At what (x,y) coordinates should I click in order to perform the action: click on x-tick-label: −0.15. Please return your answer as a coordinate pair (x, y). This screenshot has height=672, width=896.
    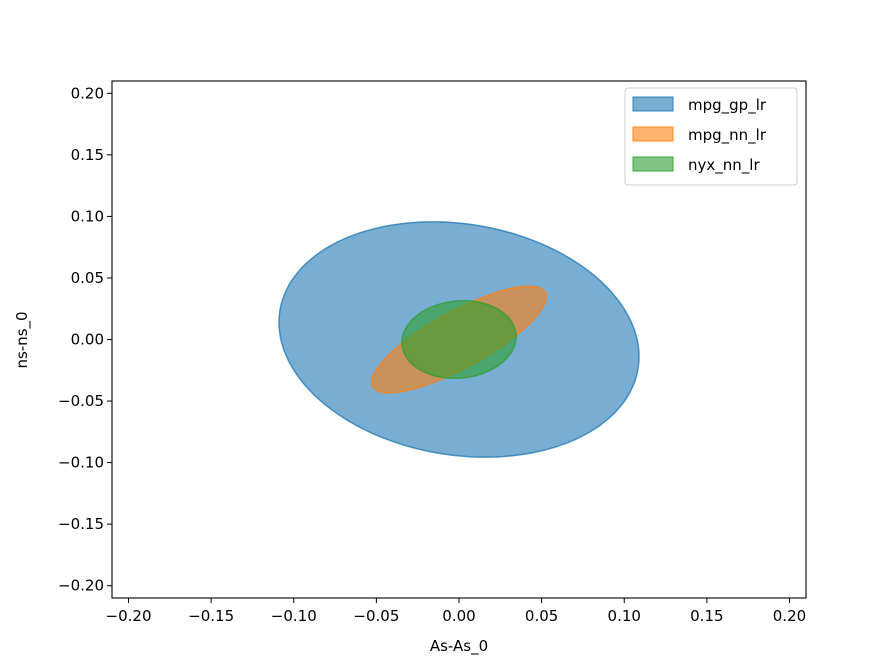
    Looking at the image, I should click on (211, 616).